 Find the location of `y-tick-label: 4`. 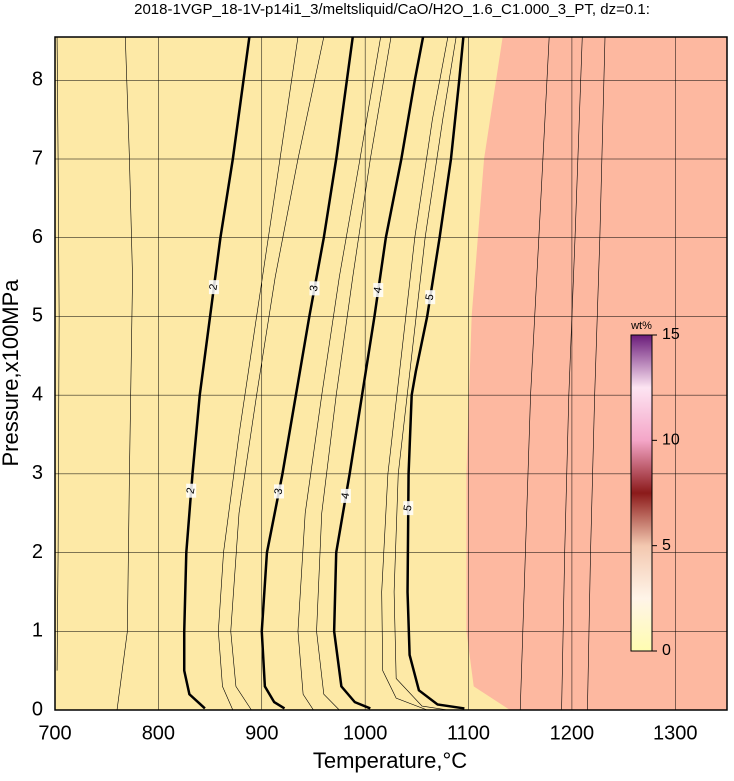

y-tick-label: 4 is located at coordinates (37, 394).